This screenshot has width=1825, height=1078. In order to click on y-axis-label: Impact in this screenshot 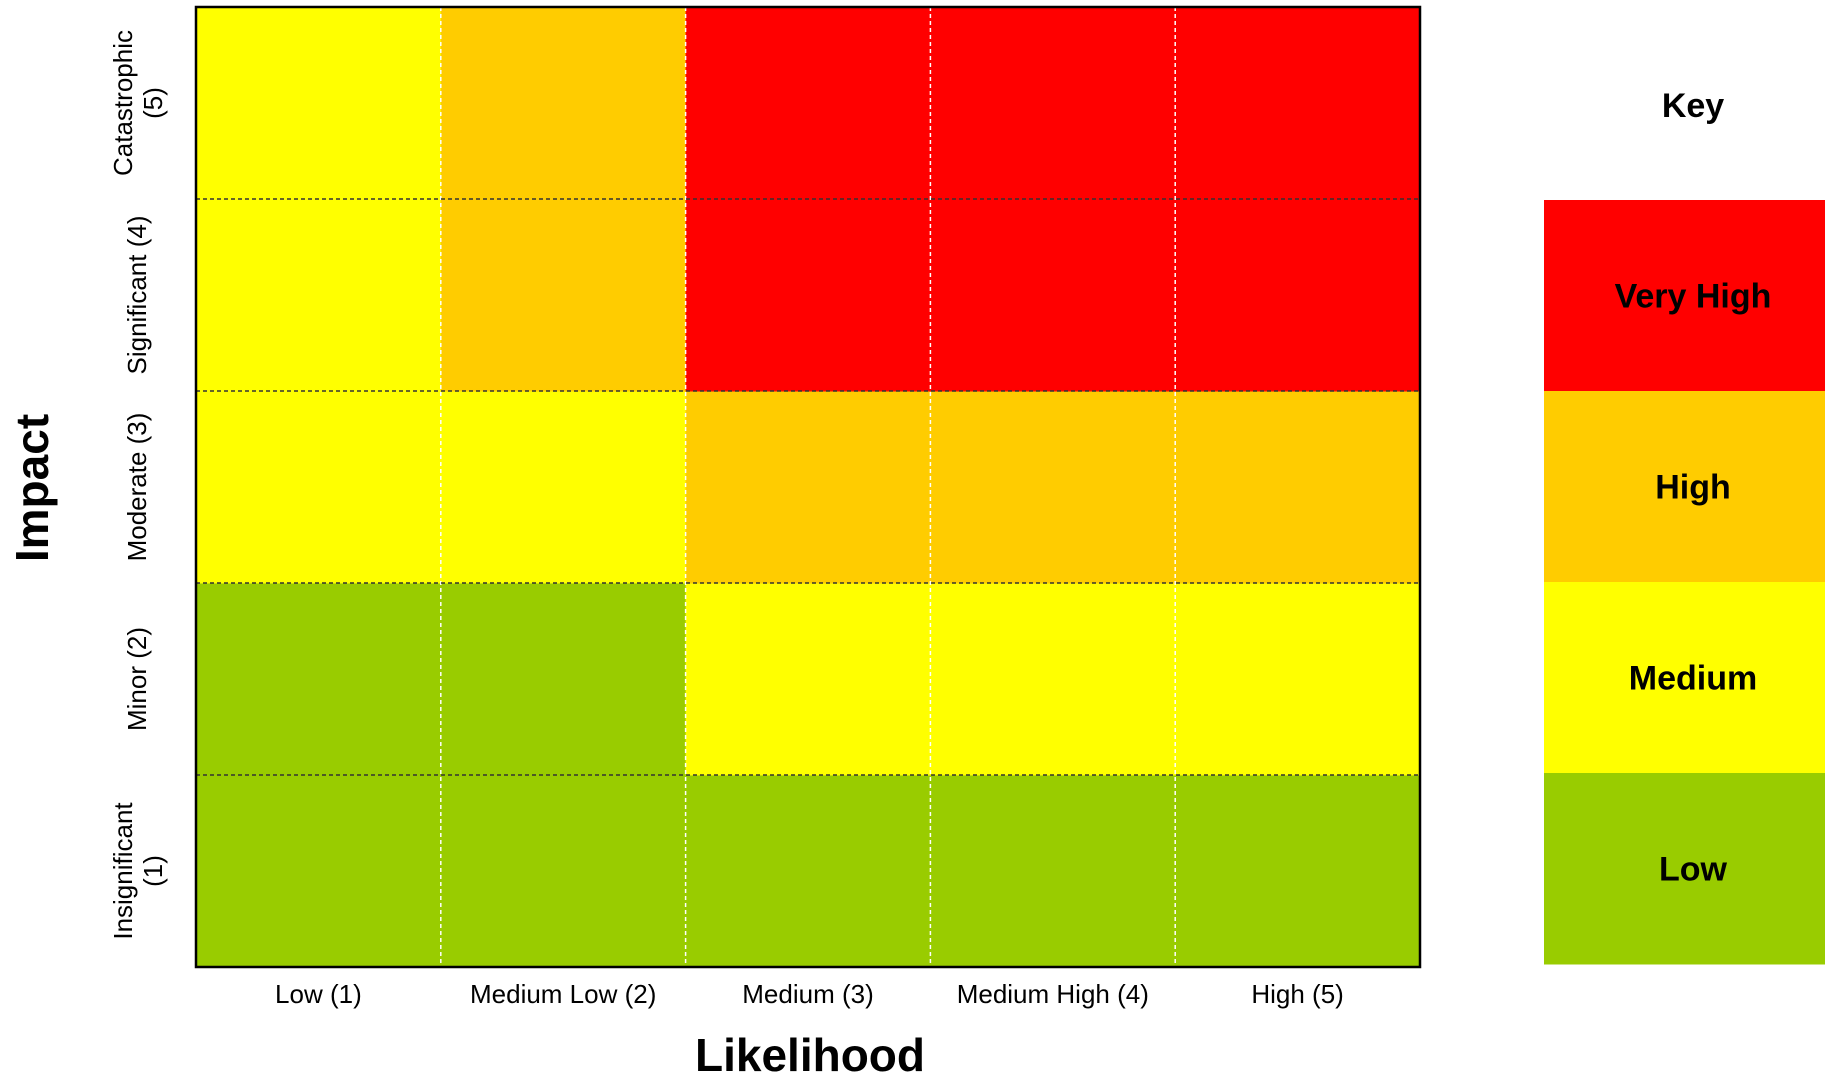, I will do `click(32, 488)`.